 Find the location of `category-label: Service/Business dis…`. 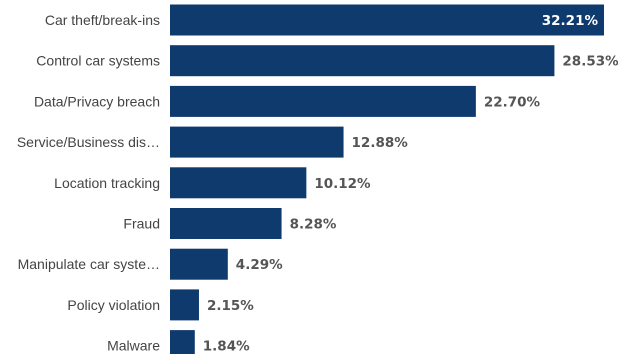

category-label: Service/Business dis… is located at coordinates (88, 142).